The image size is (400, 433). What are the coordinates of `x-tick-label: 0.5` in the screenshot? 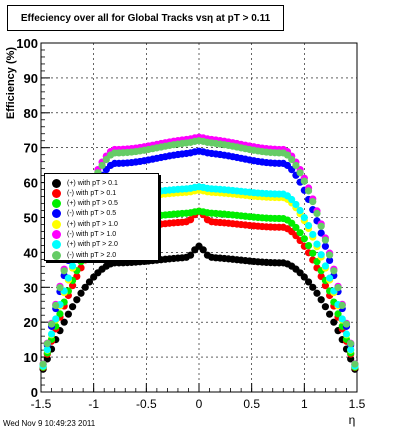 It's located at (251, 404).